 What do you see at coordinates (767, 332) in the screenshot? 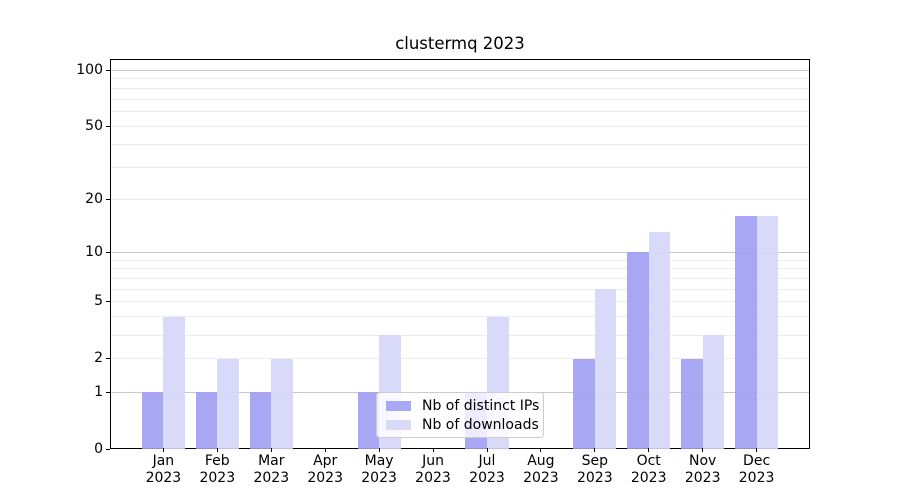
I see `bar-dec-downloads` at bounding box center [767, 332].